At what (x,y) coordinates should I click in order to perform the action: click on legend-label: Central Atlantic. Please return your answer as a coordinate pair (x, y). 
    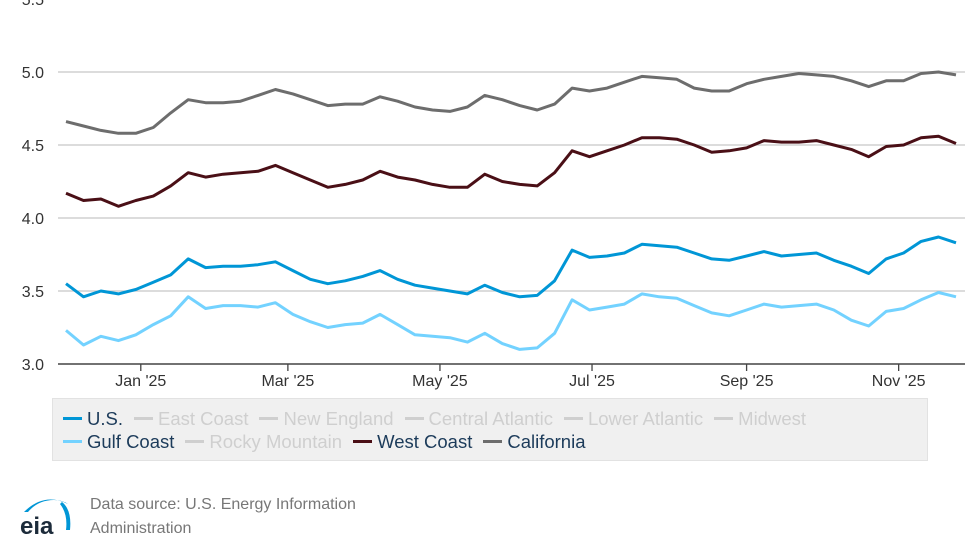
    Looking at the image, I should click on (490, 418).